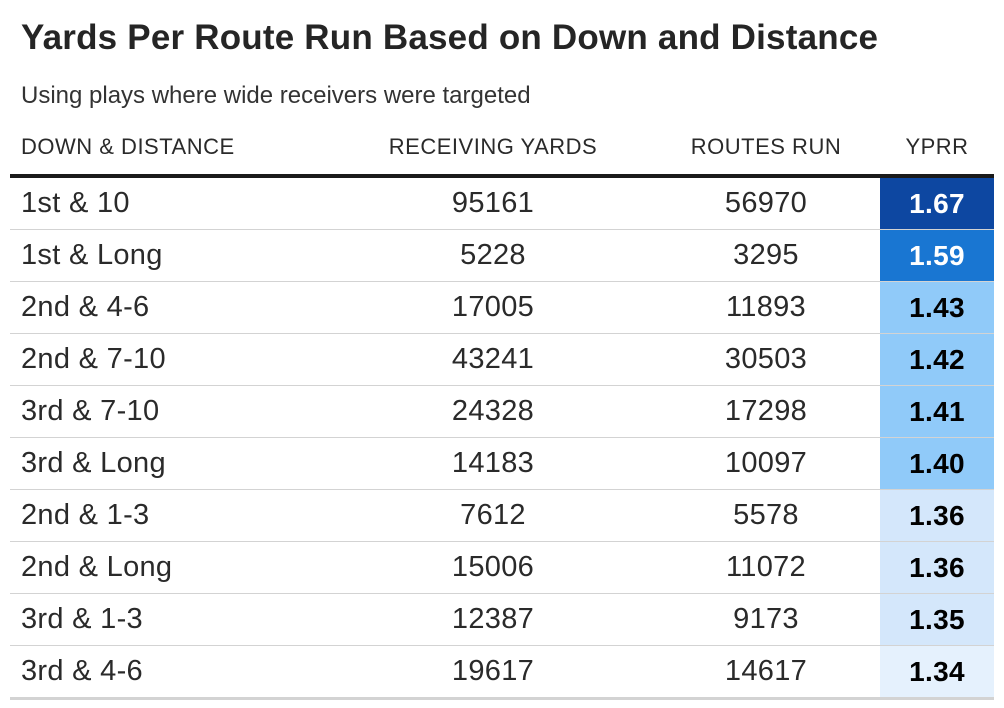 The width and height of the screenshot is (1004, 708). What do you see at coordinates (937, 146) in the screenshot?
I see `column-header-yprr: YPRR` at bounding box center [937, 146].